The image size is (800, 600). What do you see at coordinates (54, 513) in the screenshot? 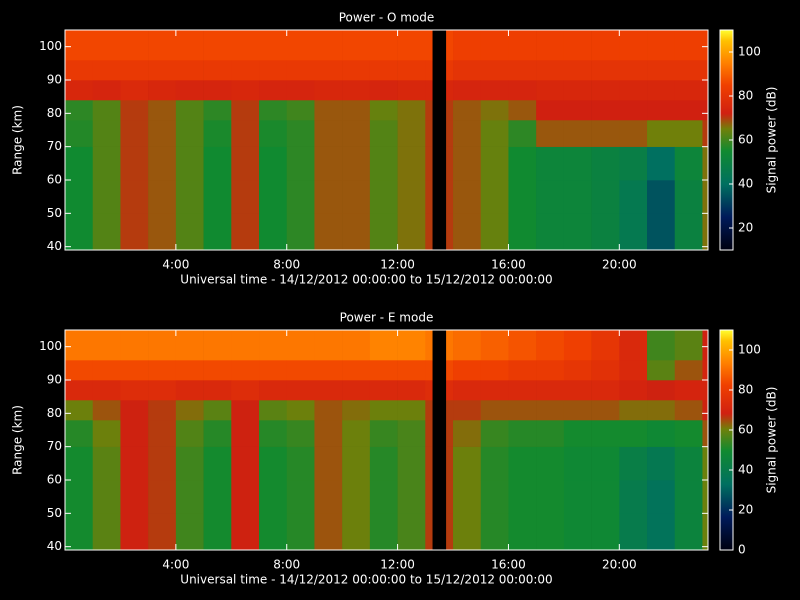
I see `y-tick-label: 50` at bounding box center [54, 513].